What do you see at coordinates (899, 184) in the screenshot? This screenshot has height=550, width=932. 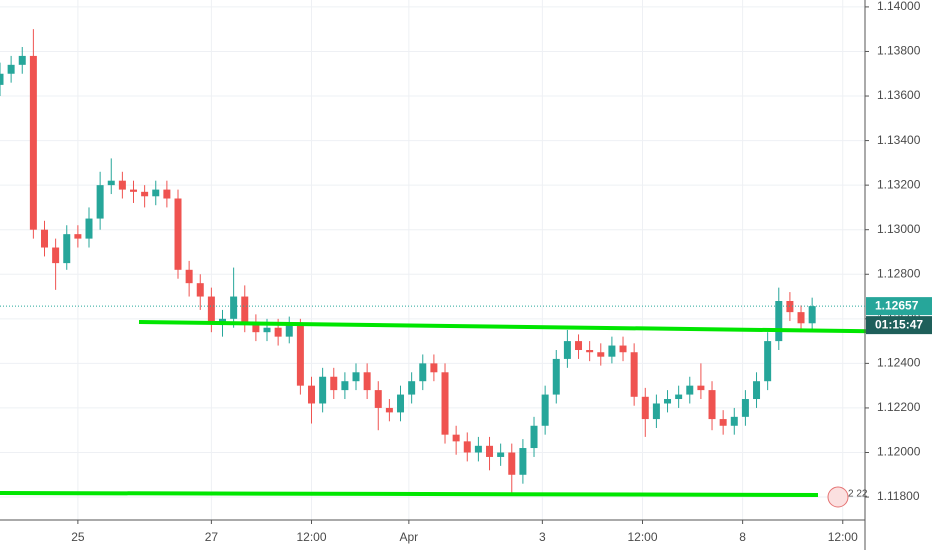 I see `y-tick-label: 1.13200` at bounding box center [899, 184].